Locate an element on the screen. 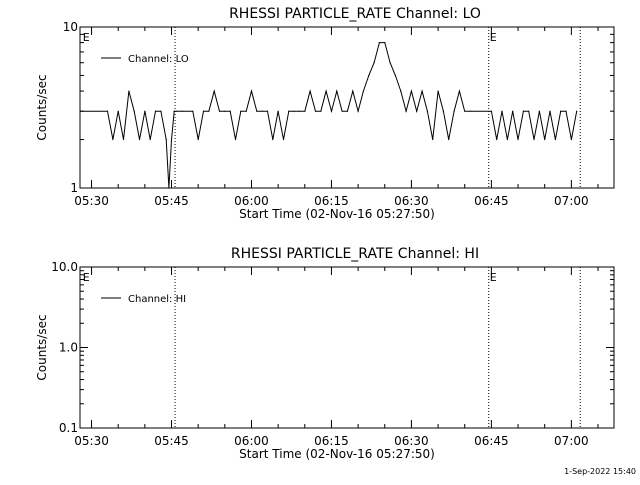 This screenshot has height=485, width=640. hi-x-tick-label: 06:15 is located at coordinates (331, 441).